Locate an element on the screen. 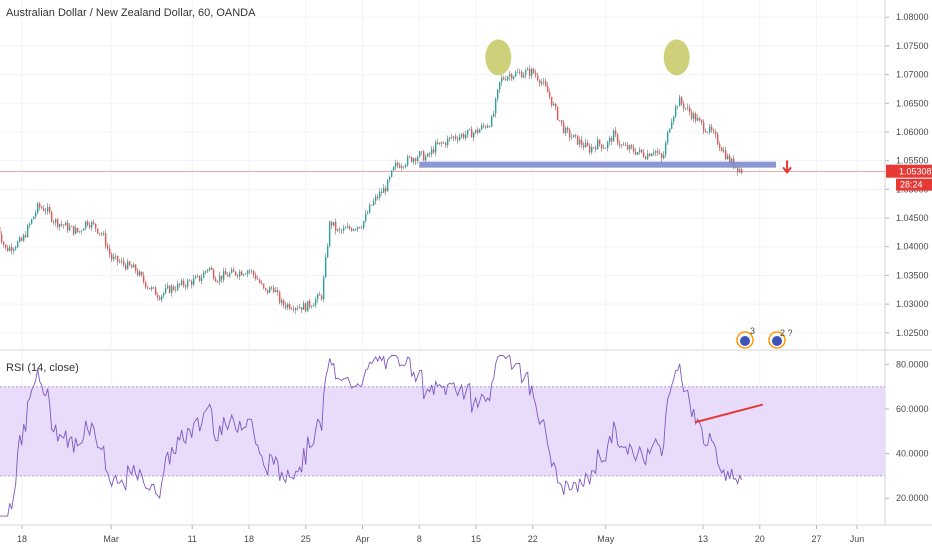  support-zone-rectangle is located at coordinates (597, 164).